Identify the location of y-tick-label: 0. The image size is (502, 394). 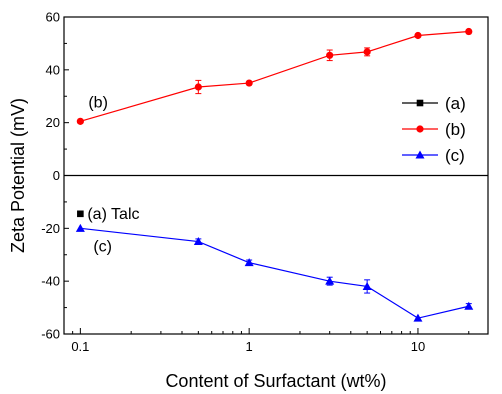
(56, 175).